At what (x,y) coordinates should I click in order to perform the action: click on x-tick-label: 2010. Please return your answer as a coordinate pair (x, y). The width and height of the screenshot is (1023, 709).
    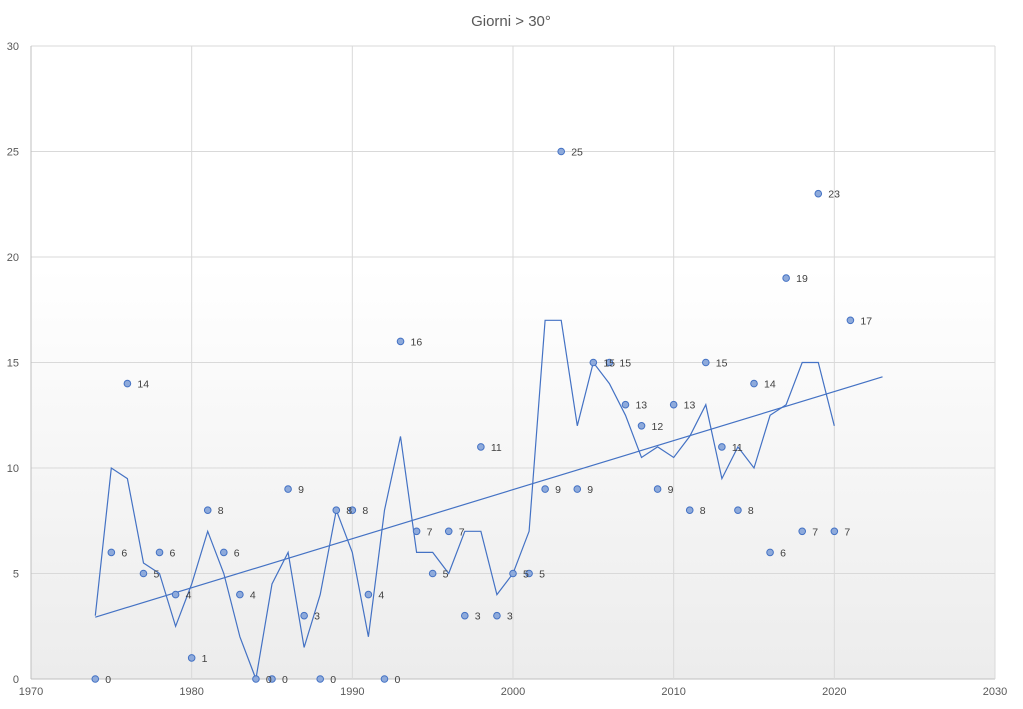
    Looking at the image, I should click on (673, 692).